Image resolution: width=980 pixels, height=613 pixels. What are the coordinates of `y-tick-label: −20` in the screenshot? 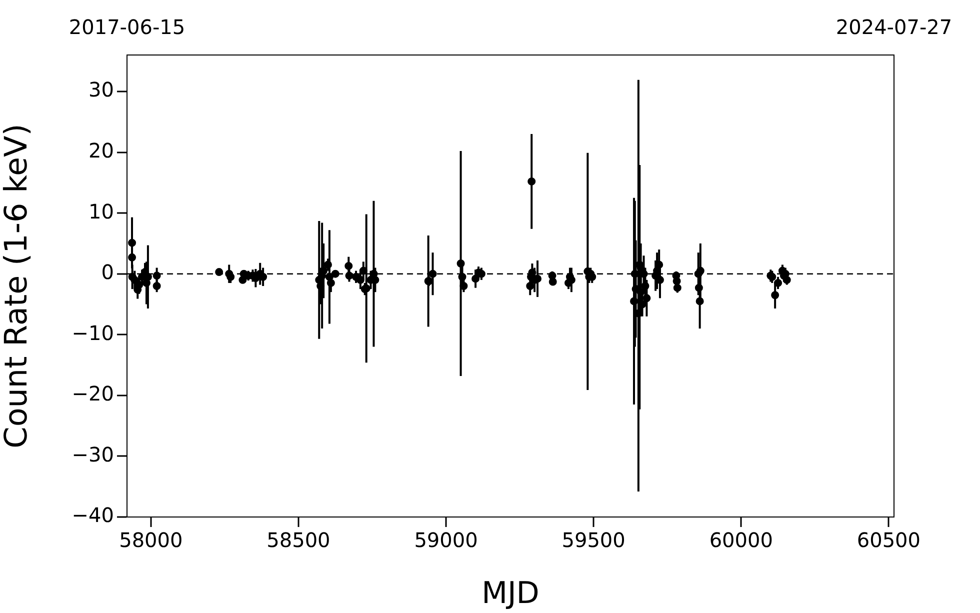 It's located at (93, 394).